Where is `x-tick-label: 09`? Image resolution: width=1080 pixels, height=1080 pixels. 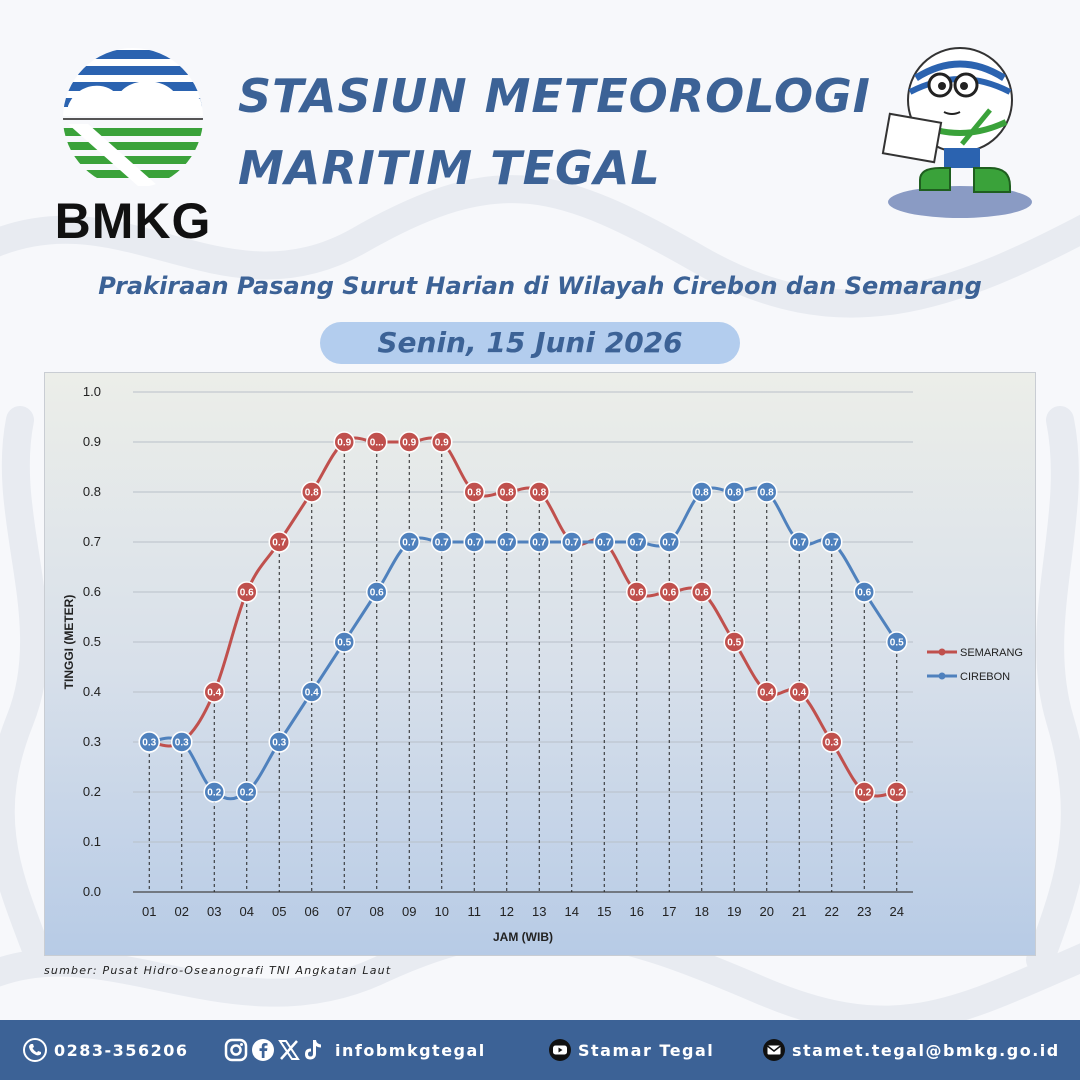 x-tick-label: 09 is located at coordinates (409, 911).